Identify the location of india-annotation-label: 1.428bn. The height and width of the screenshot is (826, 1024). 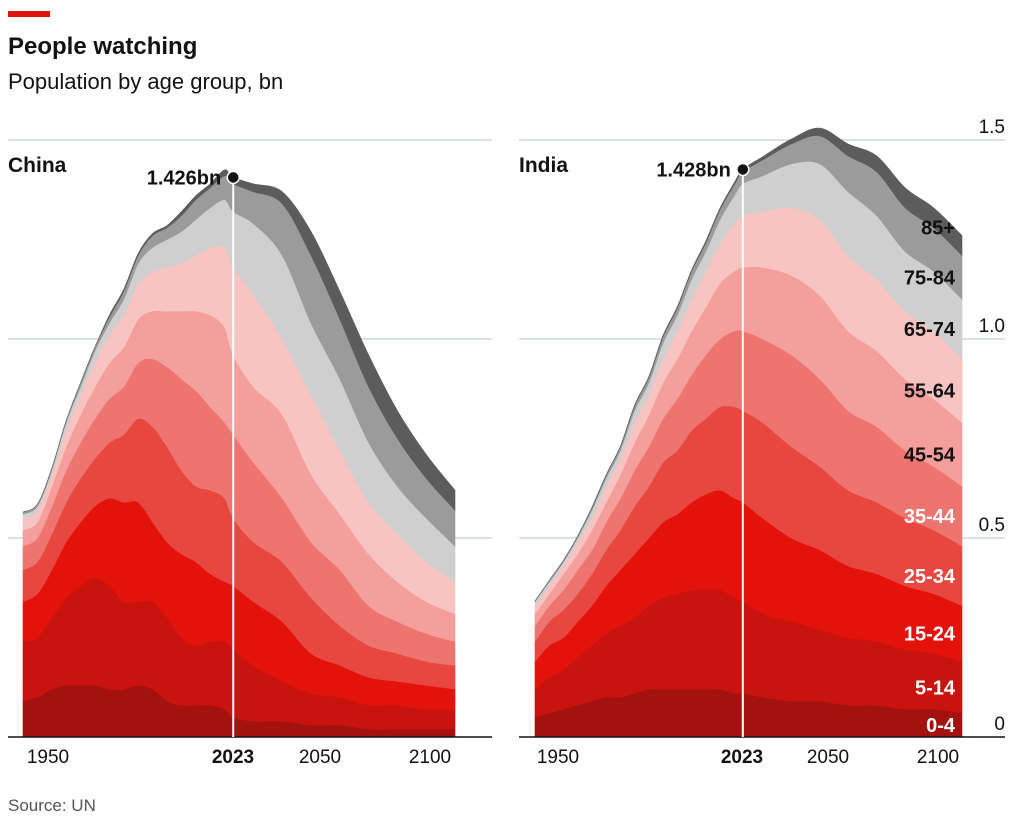
(693, 170).